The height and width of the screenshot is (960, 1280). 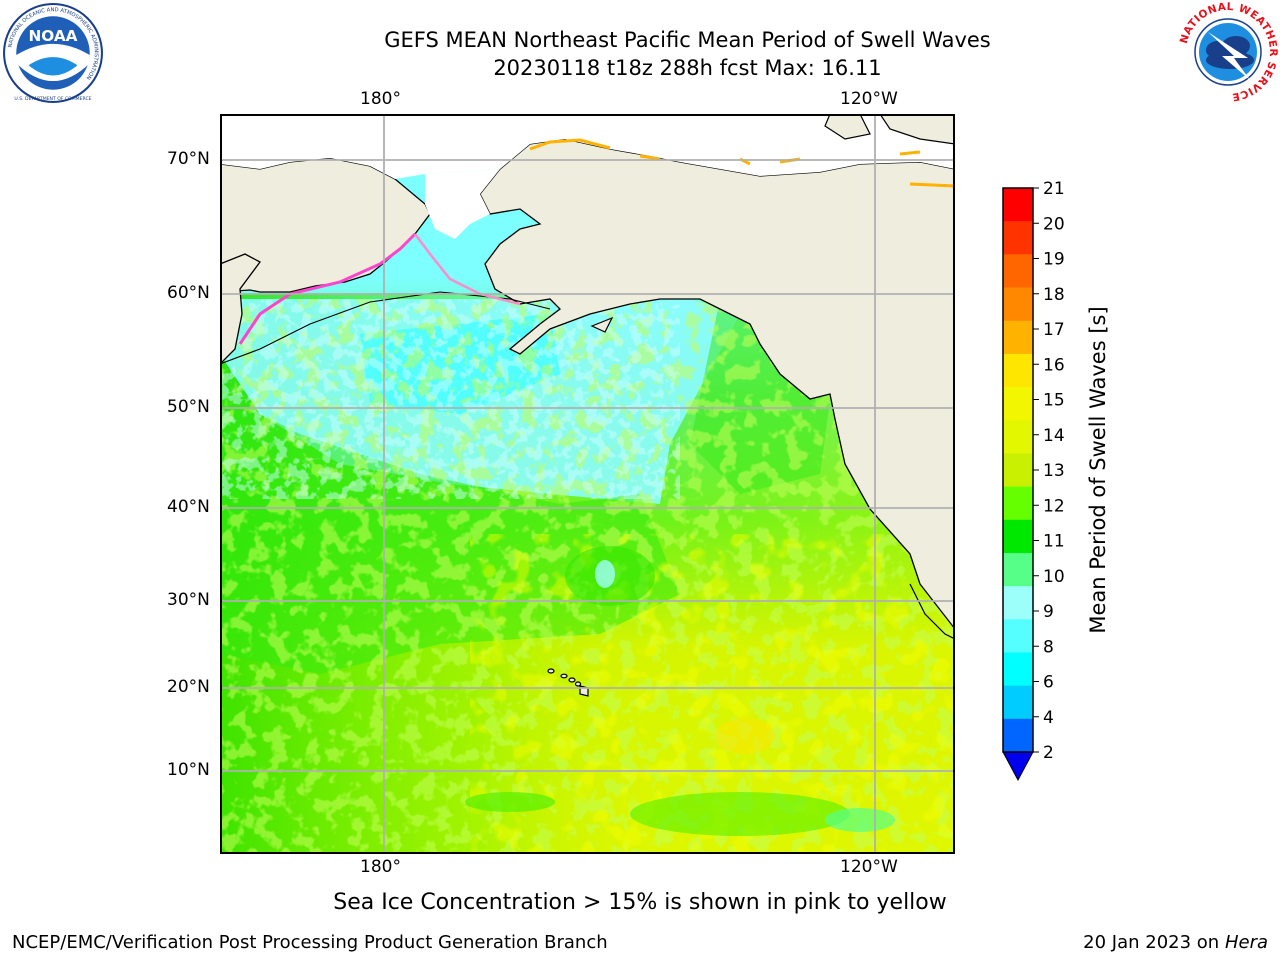 What do you see at coordinates (462, 204) in the screenshot?
I see `water-bering-strait` at bounding box center [462, 204].